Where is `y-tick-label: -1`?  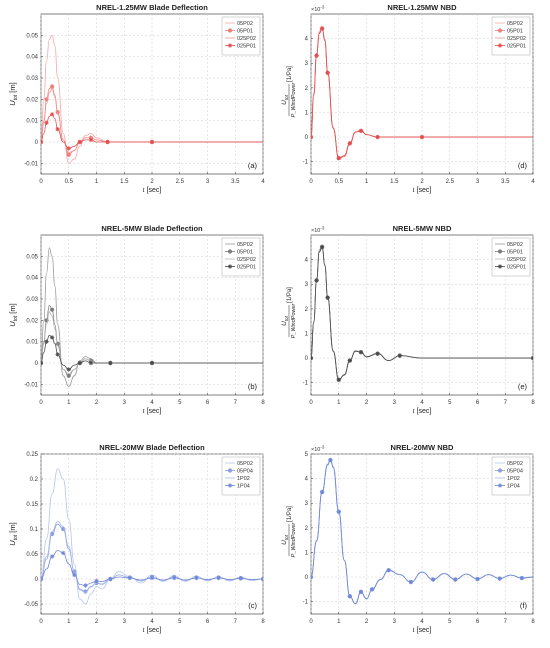 y-tick-label: -1 is located at coordinates (306, 603).